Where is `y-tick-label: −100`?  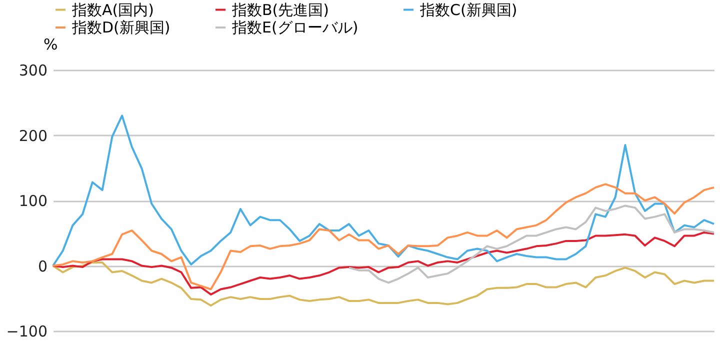
y-tick-label: −100 is located at coordinates (27, 331).